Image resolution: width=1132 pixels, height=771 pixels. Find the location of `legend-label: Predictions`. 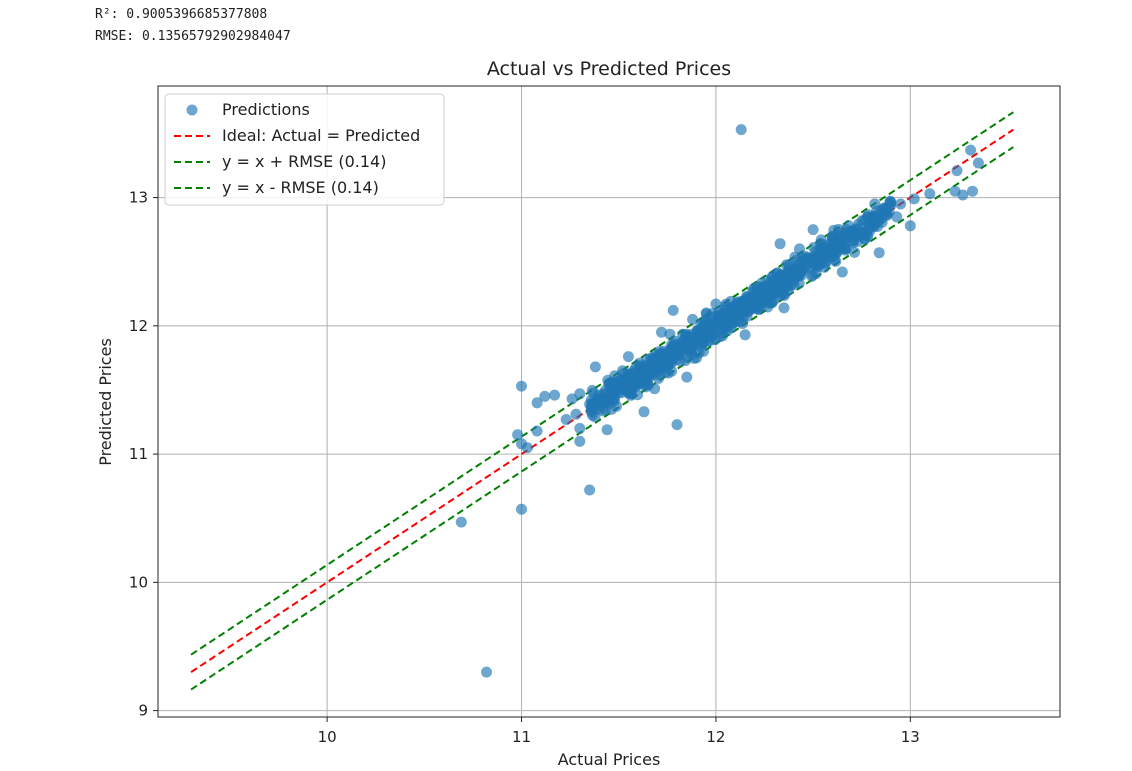

legend-label: Predictions is located at coordinates (266, 109).